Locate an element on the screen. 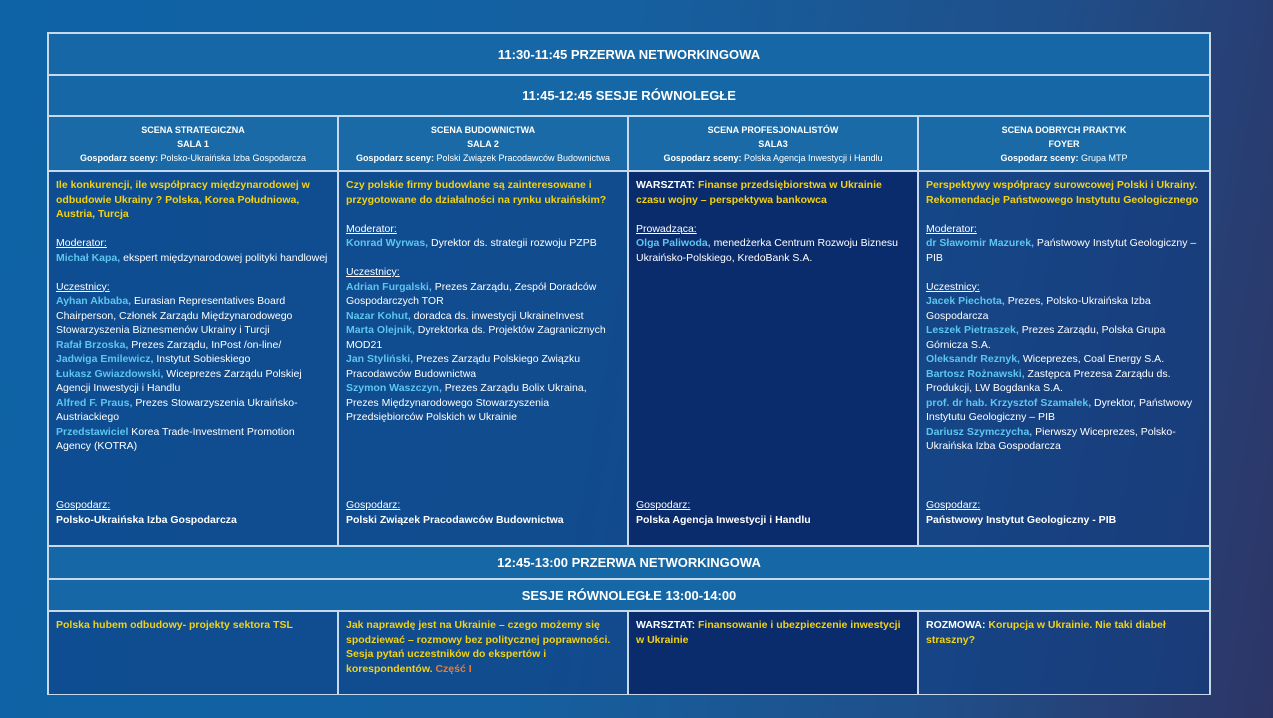 Image resolution: width=1273 pixels, height=718 pixels. scene-host-name: Polska Agencja Inwestycji i Handlu is located at coordinates (813, 158).